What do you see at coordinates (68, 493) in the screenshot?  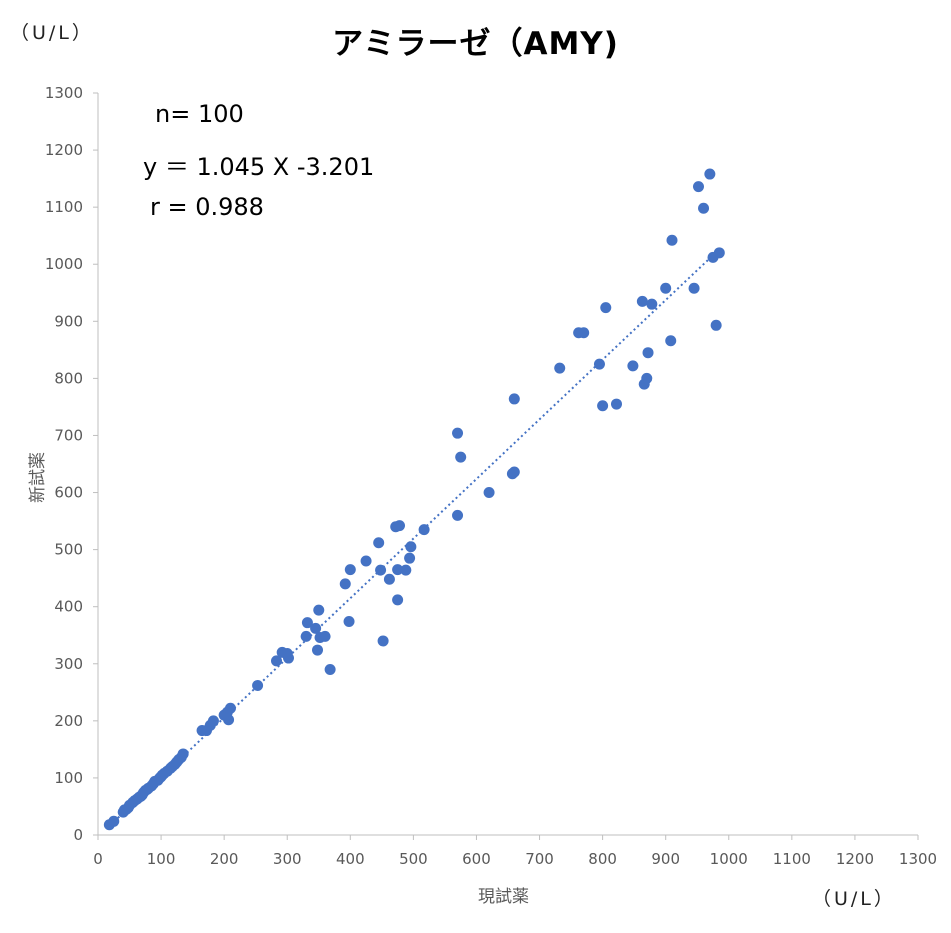 I see `y-tick-label: 600` at bounding box center [68, 493].